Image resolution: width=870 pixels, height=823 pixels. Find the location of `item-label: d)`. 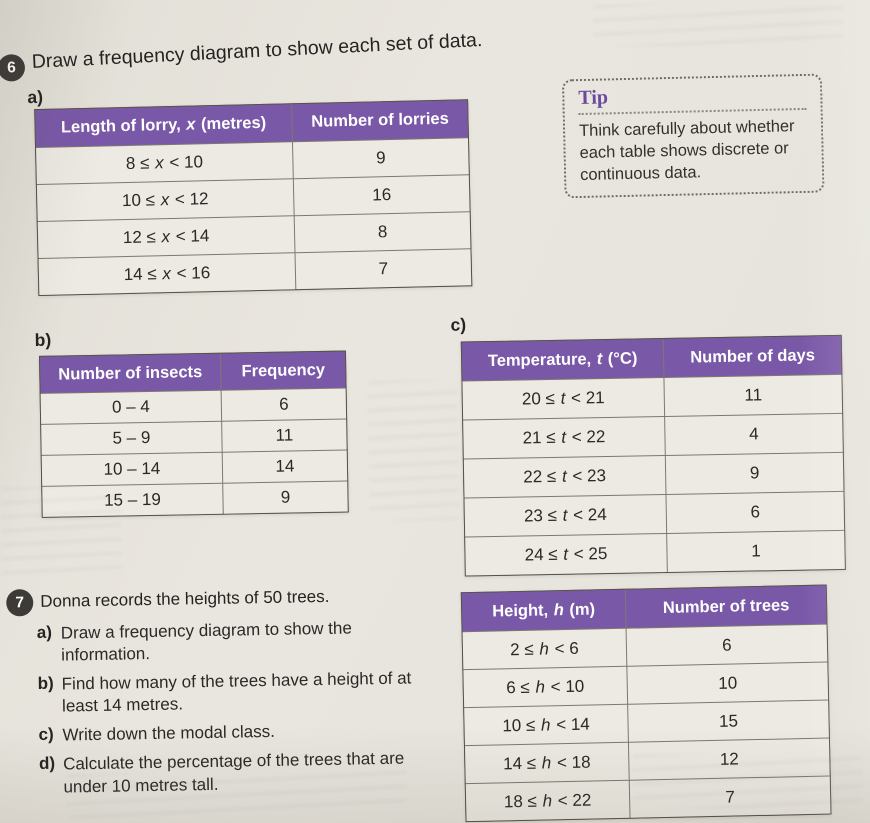

item-label: d) is located at coordinates (47, 764).